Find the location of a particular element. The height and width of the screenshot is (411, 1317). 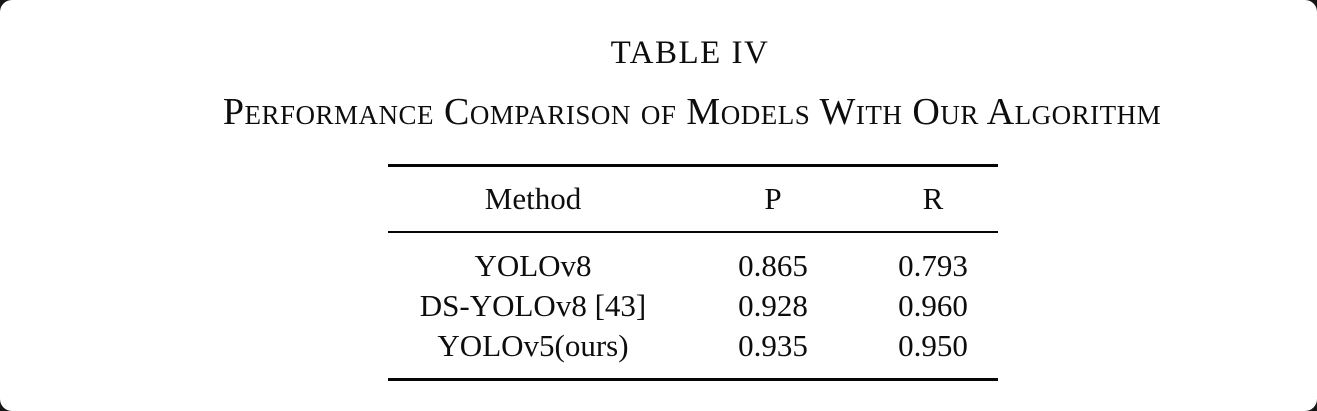

column-header-p: P is located at coordinates (773, 198).